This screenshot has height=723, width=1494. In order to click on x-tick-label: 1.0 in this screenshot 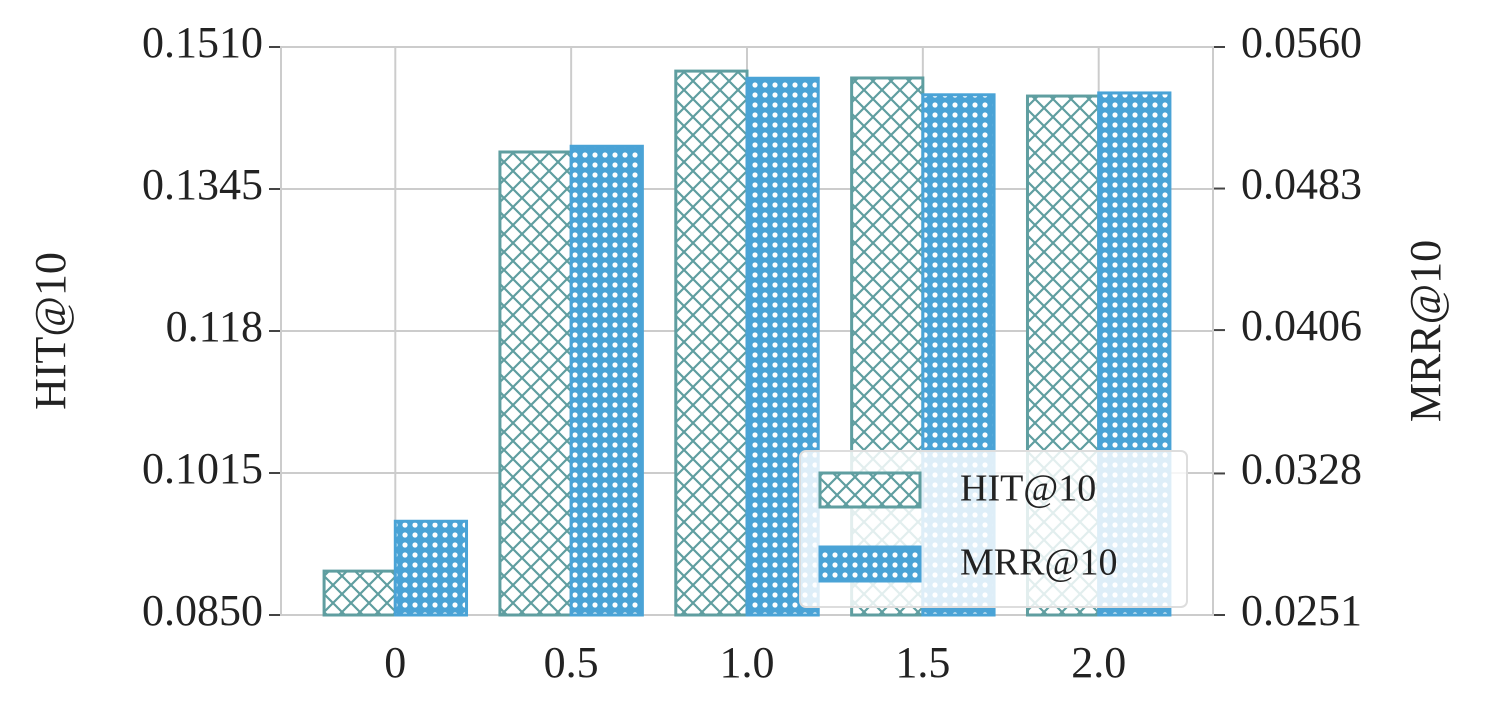, I will do `click(747, 662)`.